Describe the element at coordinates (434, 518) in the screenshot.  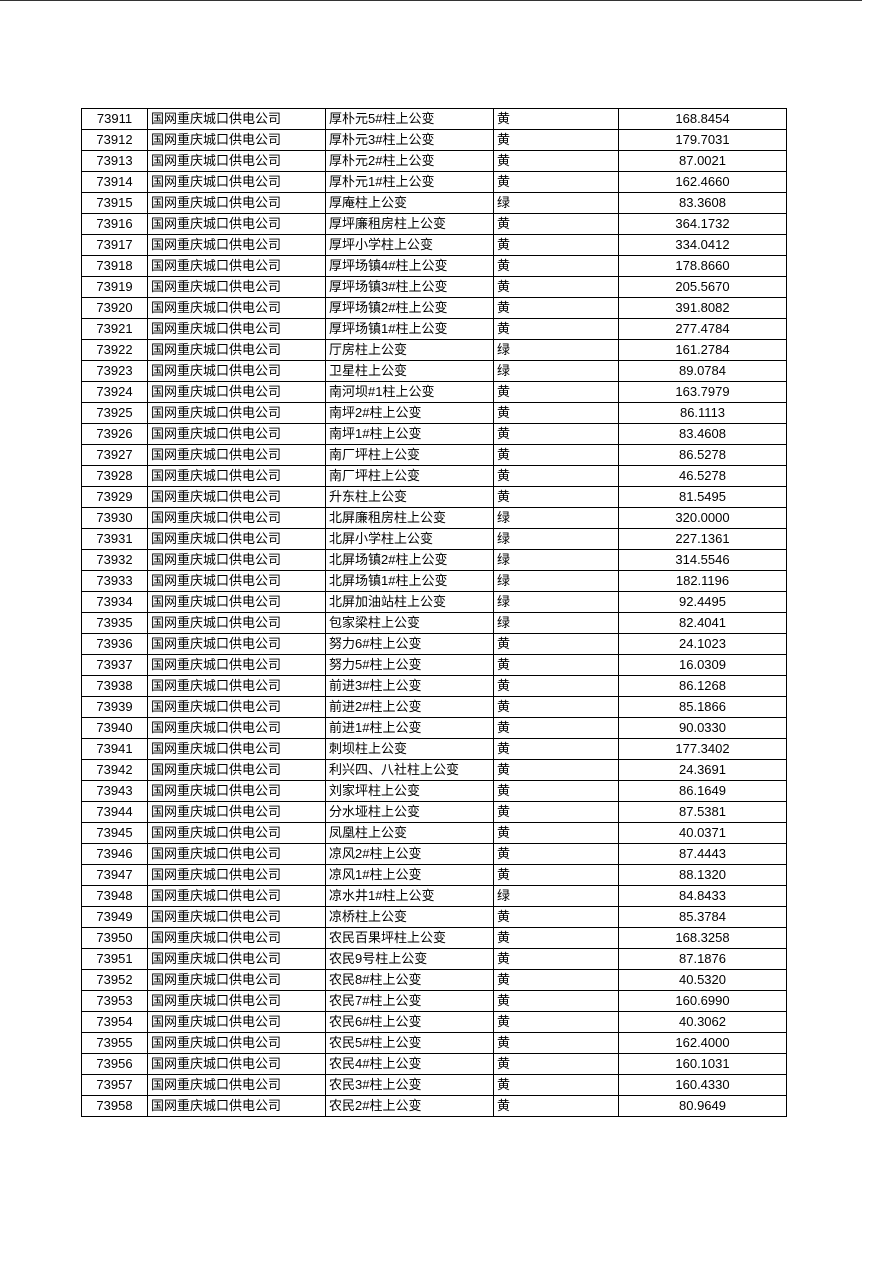
I see `table-row: 73930 国网重庆城口供电公司 北屏廉租房柱上公变绿 320.0000` at that location.